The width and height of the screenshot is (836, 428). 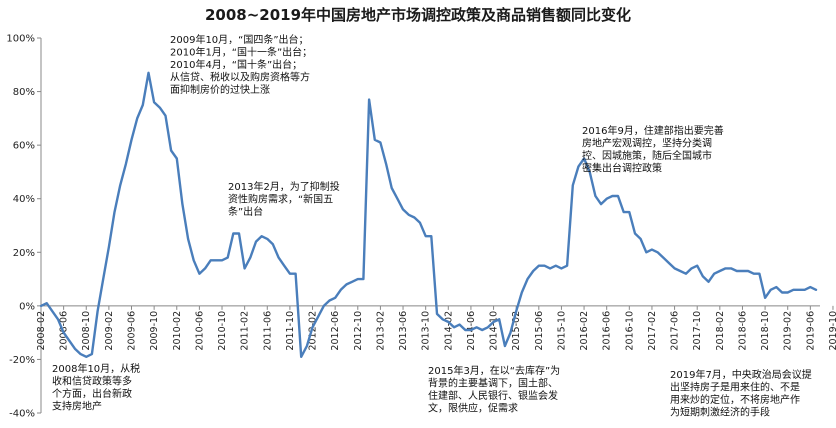 I want to click on x-tick-label: 2009-02, so click(x=109, y=331).